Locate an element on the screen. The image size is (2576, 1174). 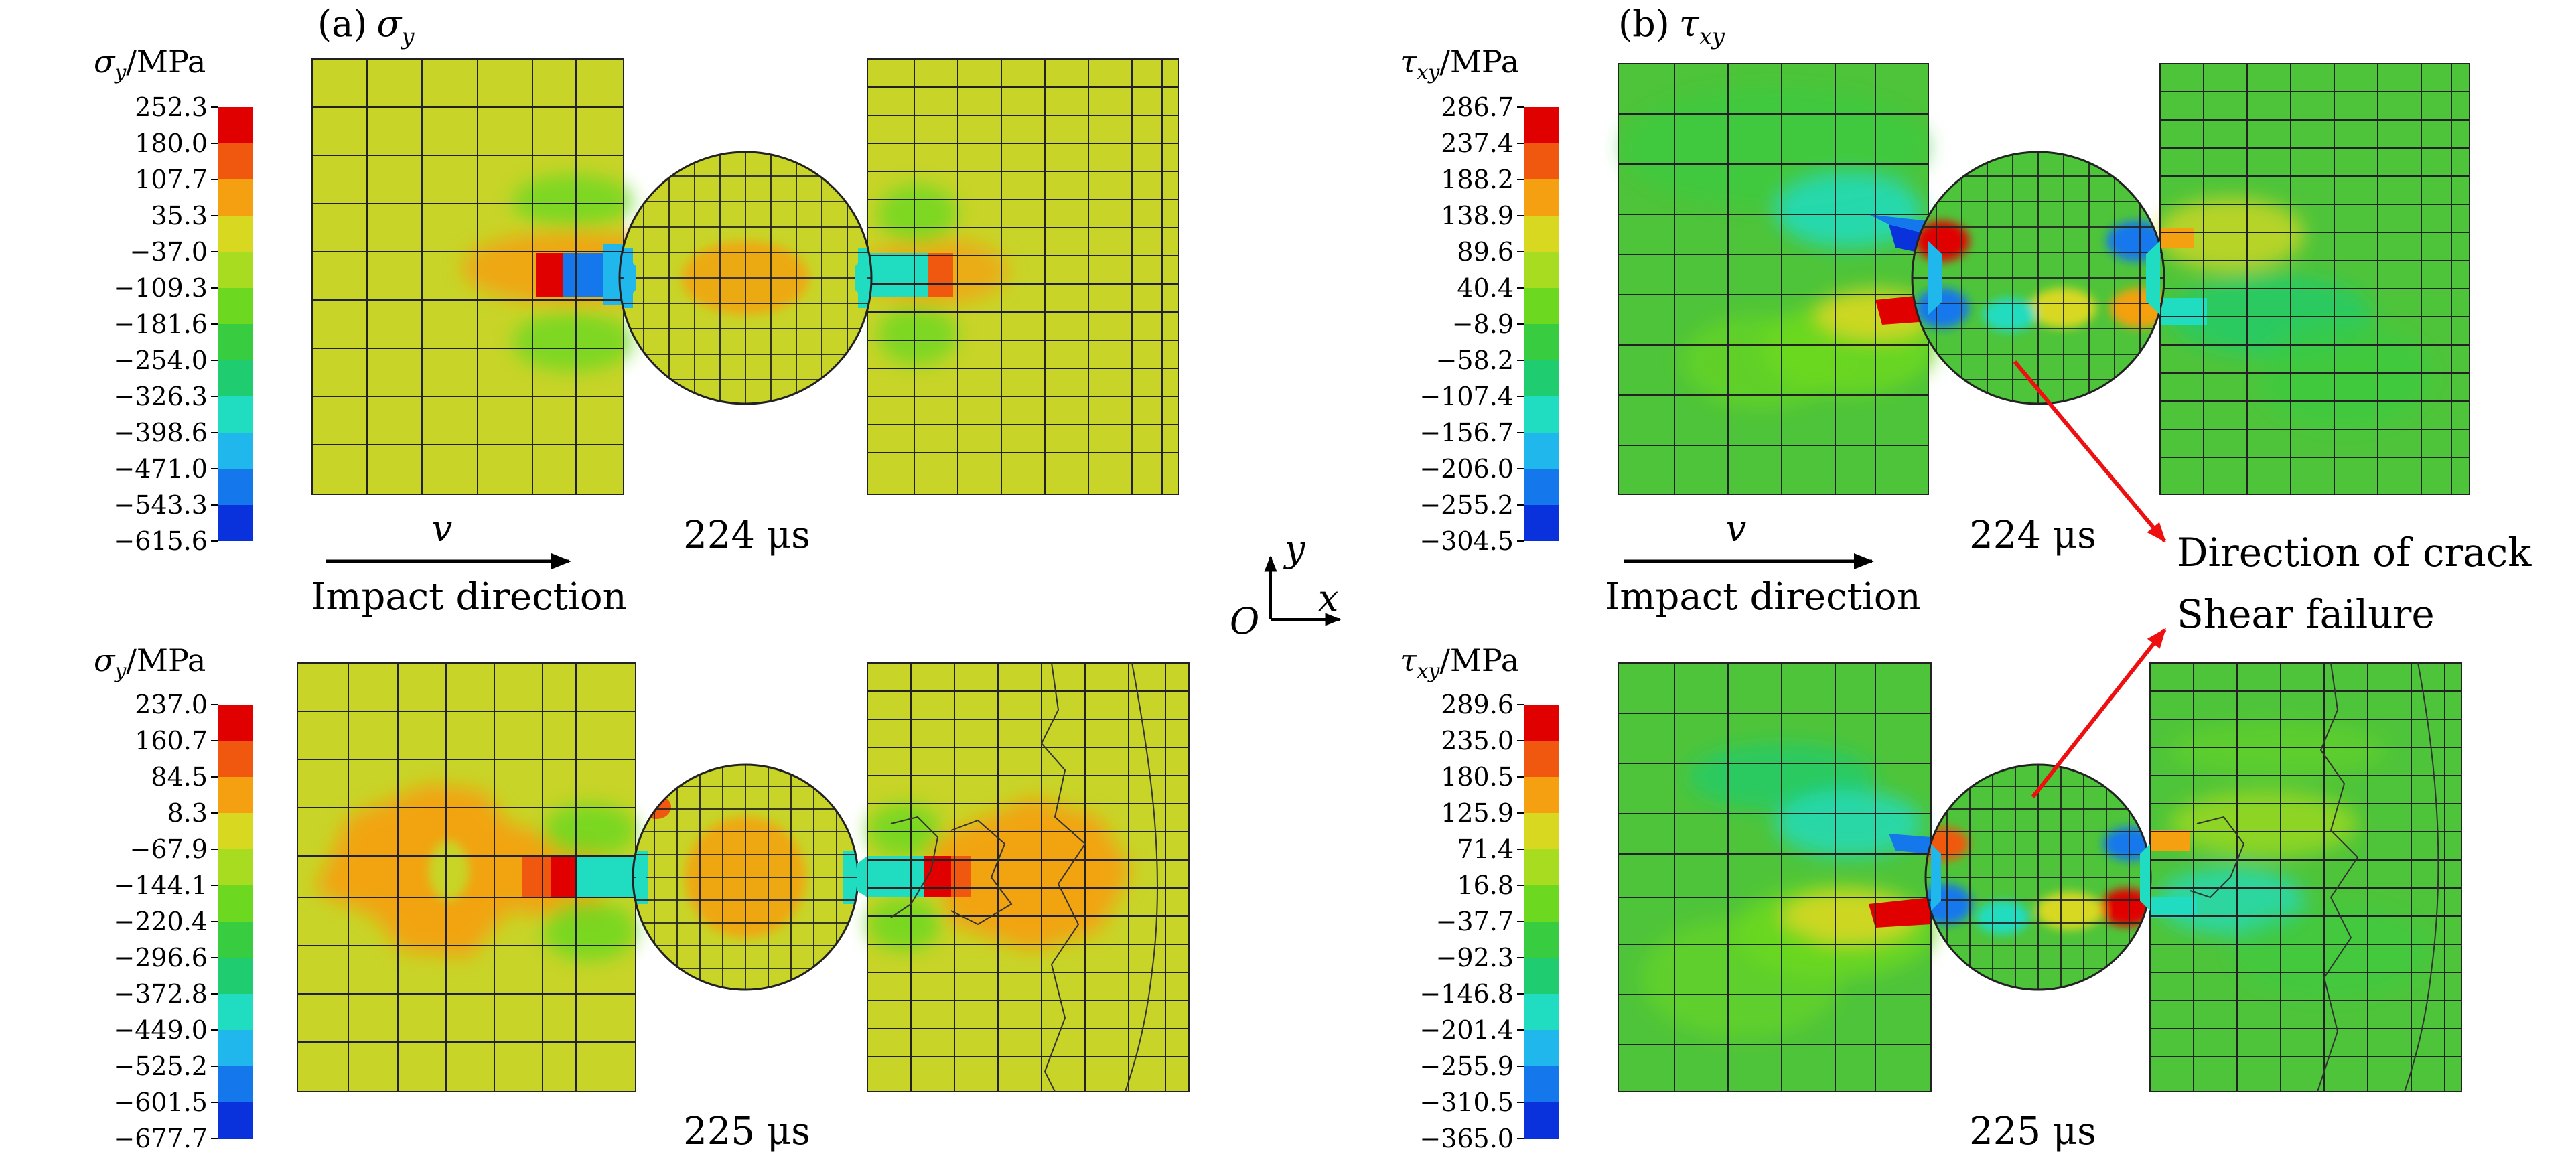
legend-tick-label: −543.3 is located at coordinates (160, 505).